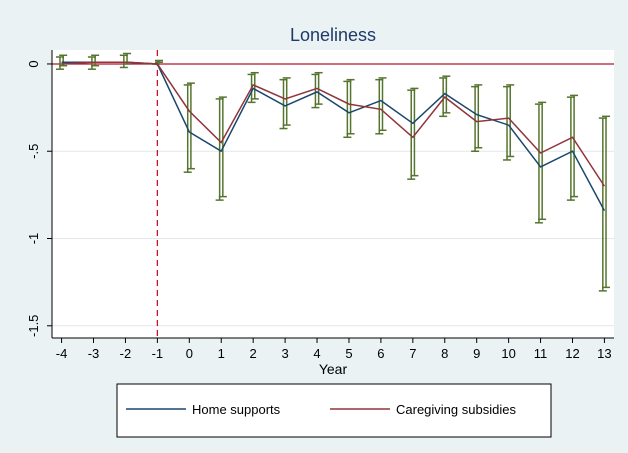 Image resolution: width=628 pixels, height=453 pixels. I want to click on x-axis-ticks: -4 -3 -2 -1 0 1 2 3 4 5 6 7 8 9 10 11 12 13, so click(334, 349).